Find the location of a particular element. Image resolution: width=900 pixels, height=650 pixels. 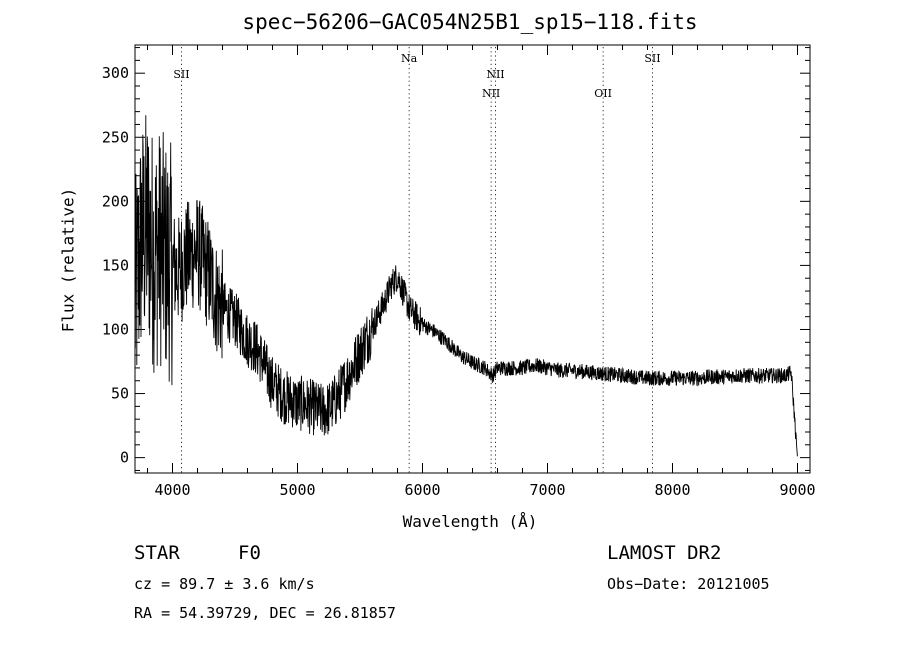

y-tick-label: 150 is located at coordinates (115, 265).